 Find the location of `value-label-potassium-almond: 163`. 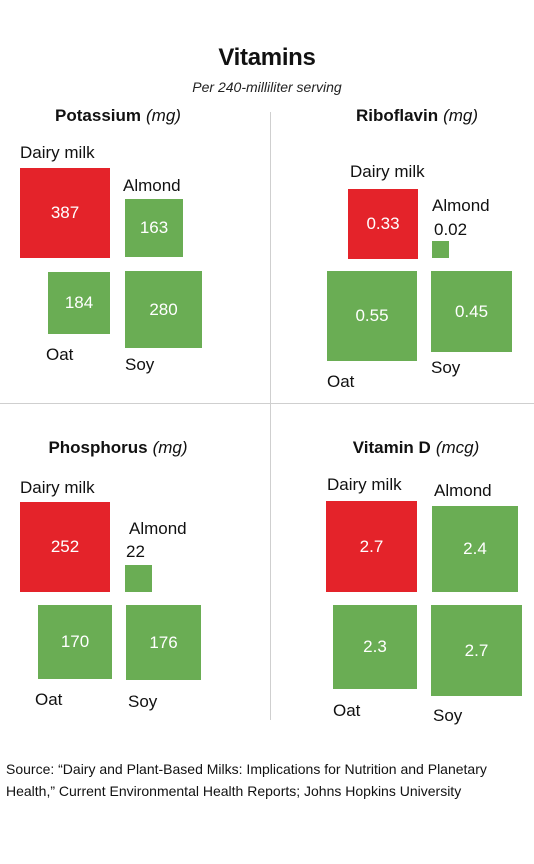

value-label-potassium-almond: 163 is located at coordinates (154, 227).